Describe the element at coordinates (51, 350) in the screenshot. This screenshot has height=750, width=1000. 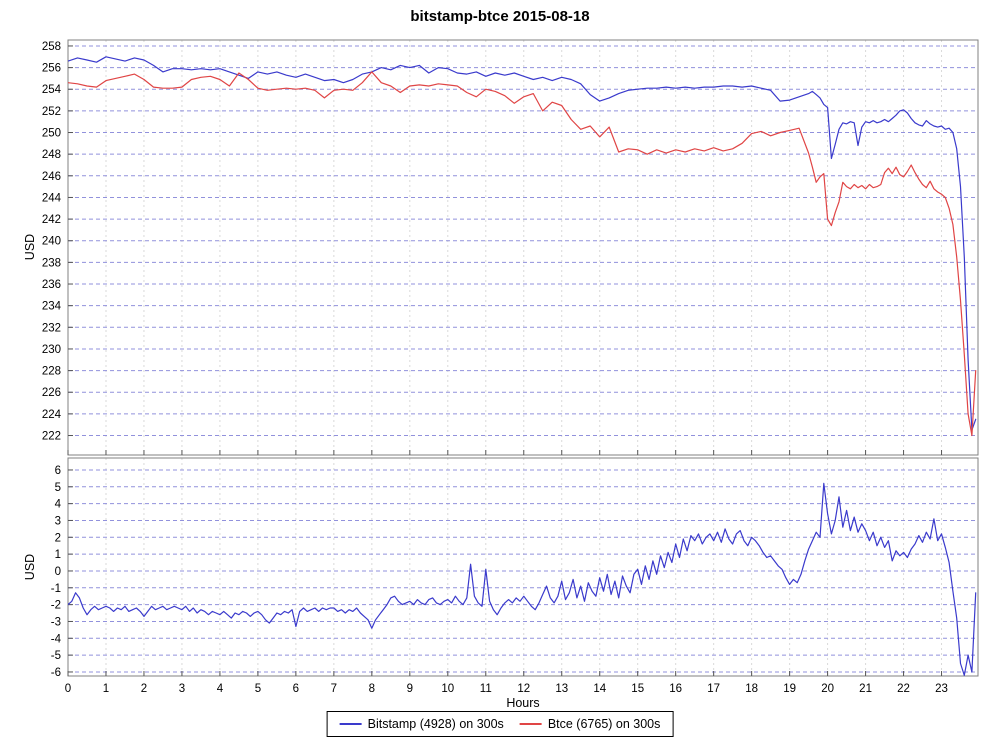
I see `y-tick-label: 230` at that location.